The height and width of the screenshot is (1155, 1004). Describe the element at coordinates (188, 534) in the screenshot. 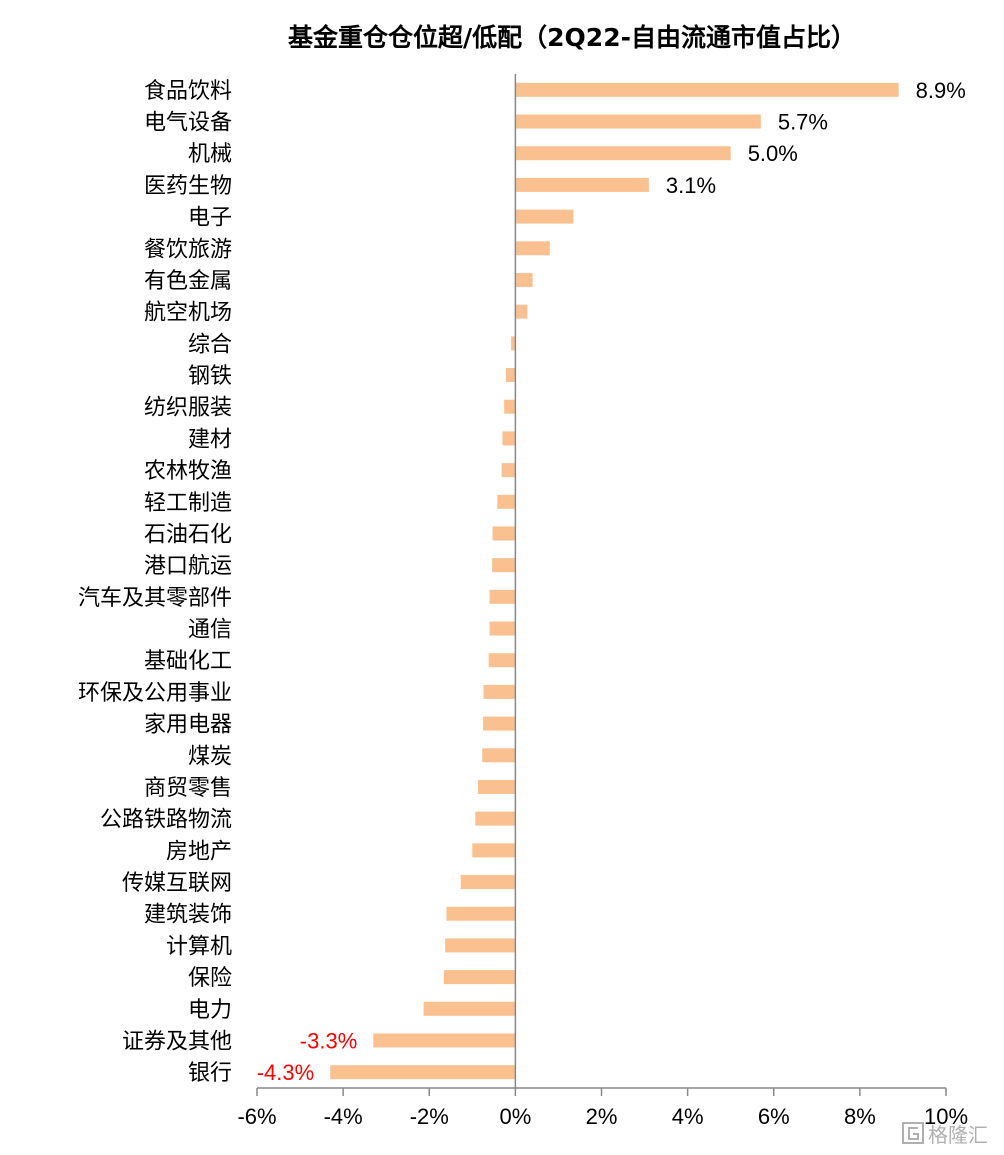

I see `category-label: 石油石化` at that location.